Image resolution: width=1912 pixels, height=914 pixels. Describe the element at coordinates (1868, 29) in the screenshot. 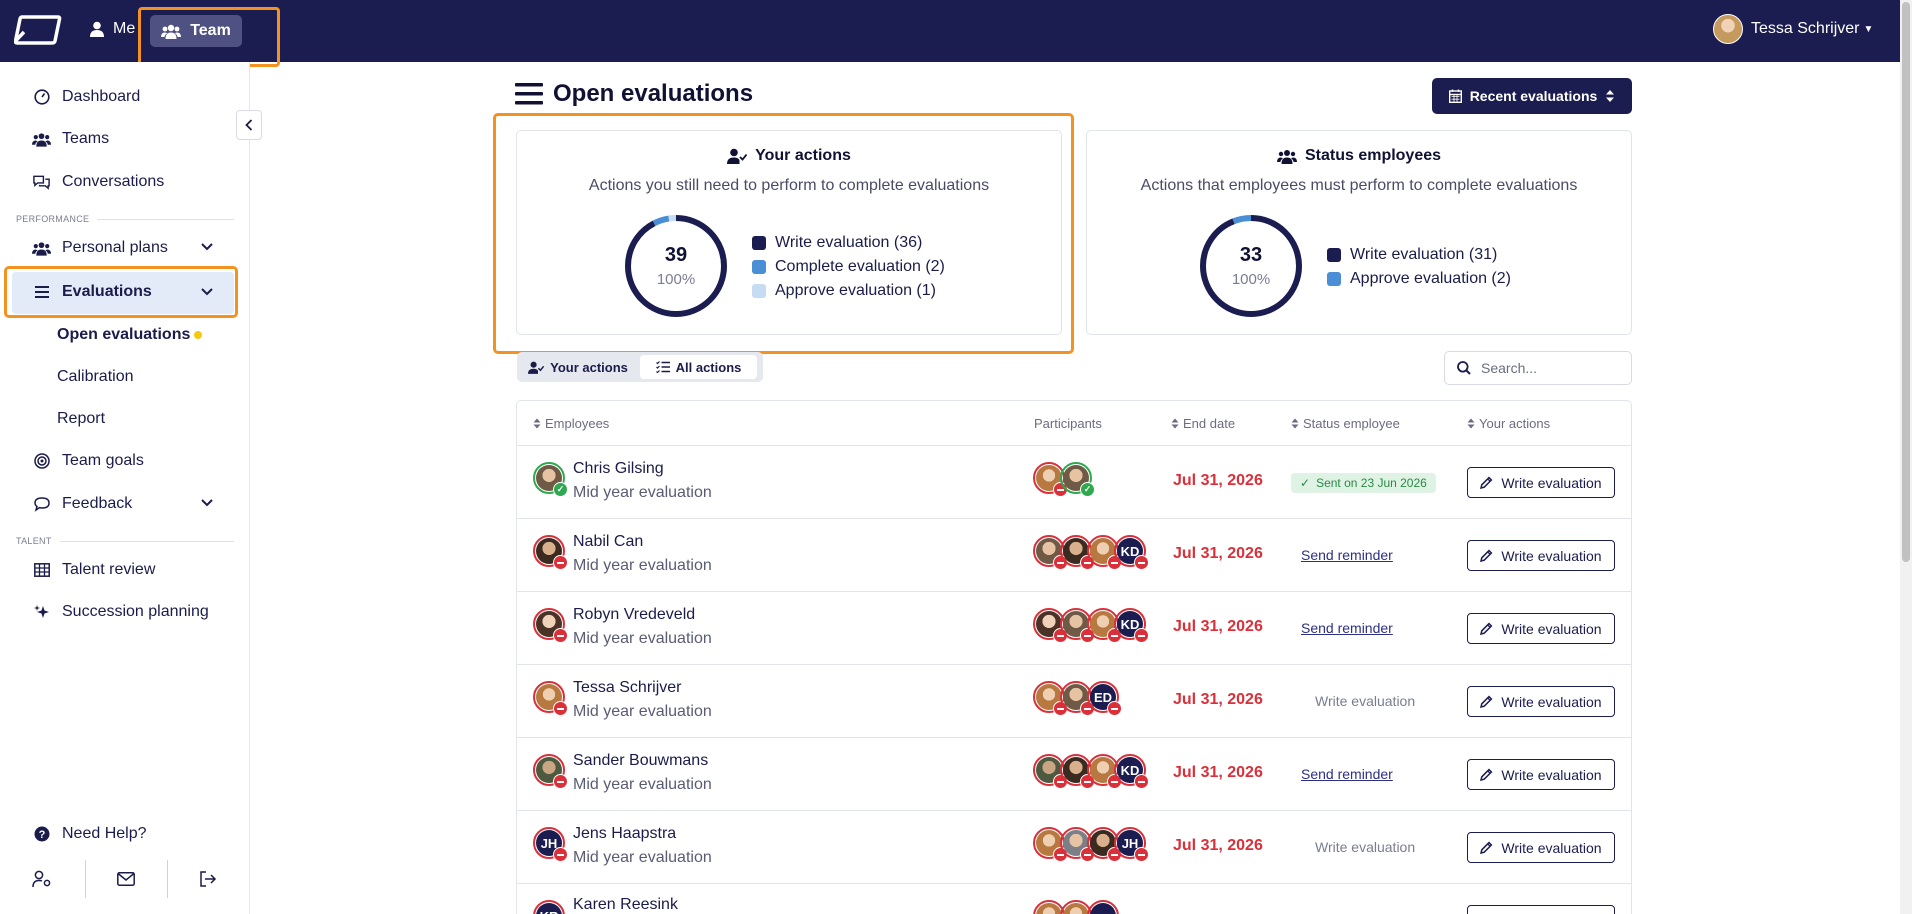

I see `caret-down-icon: ▼` at that location.